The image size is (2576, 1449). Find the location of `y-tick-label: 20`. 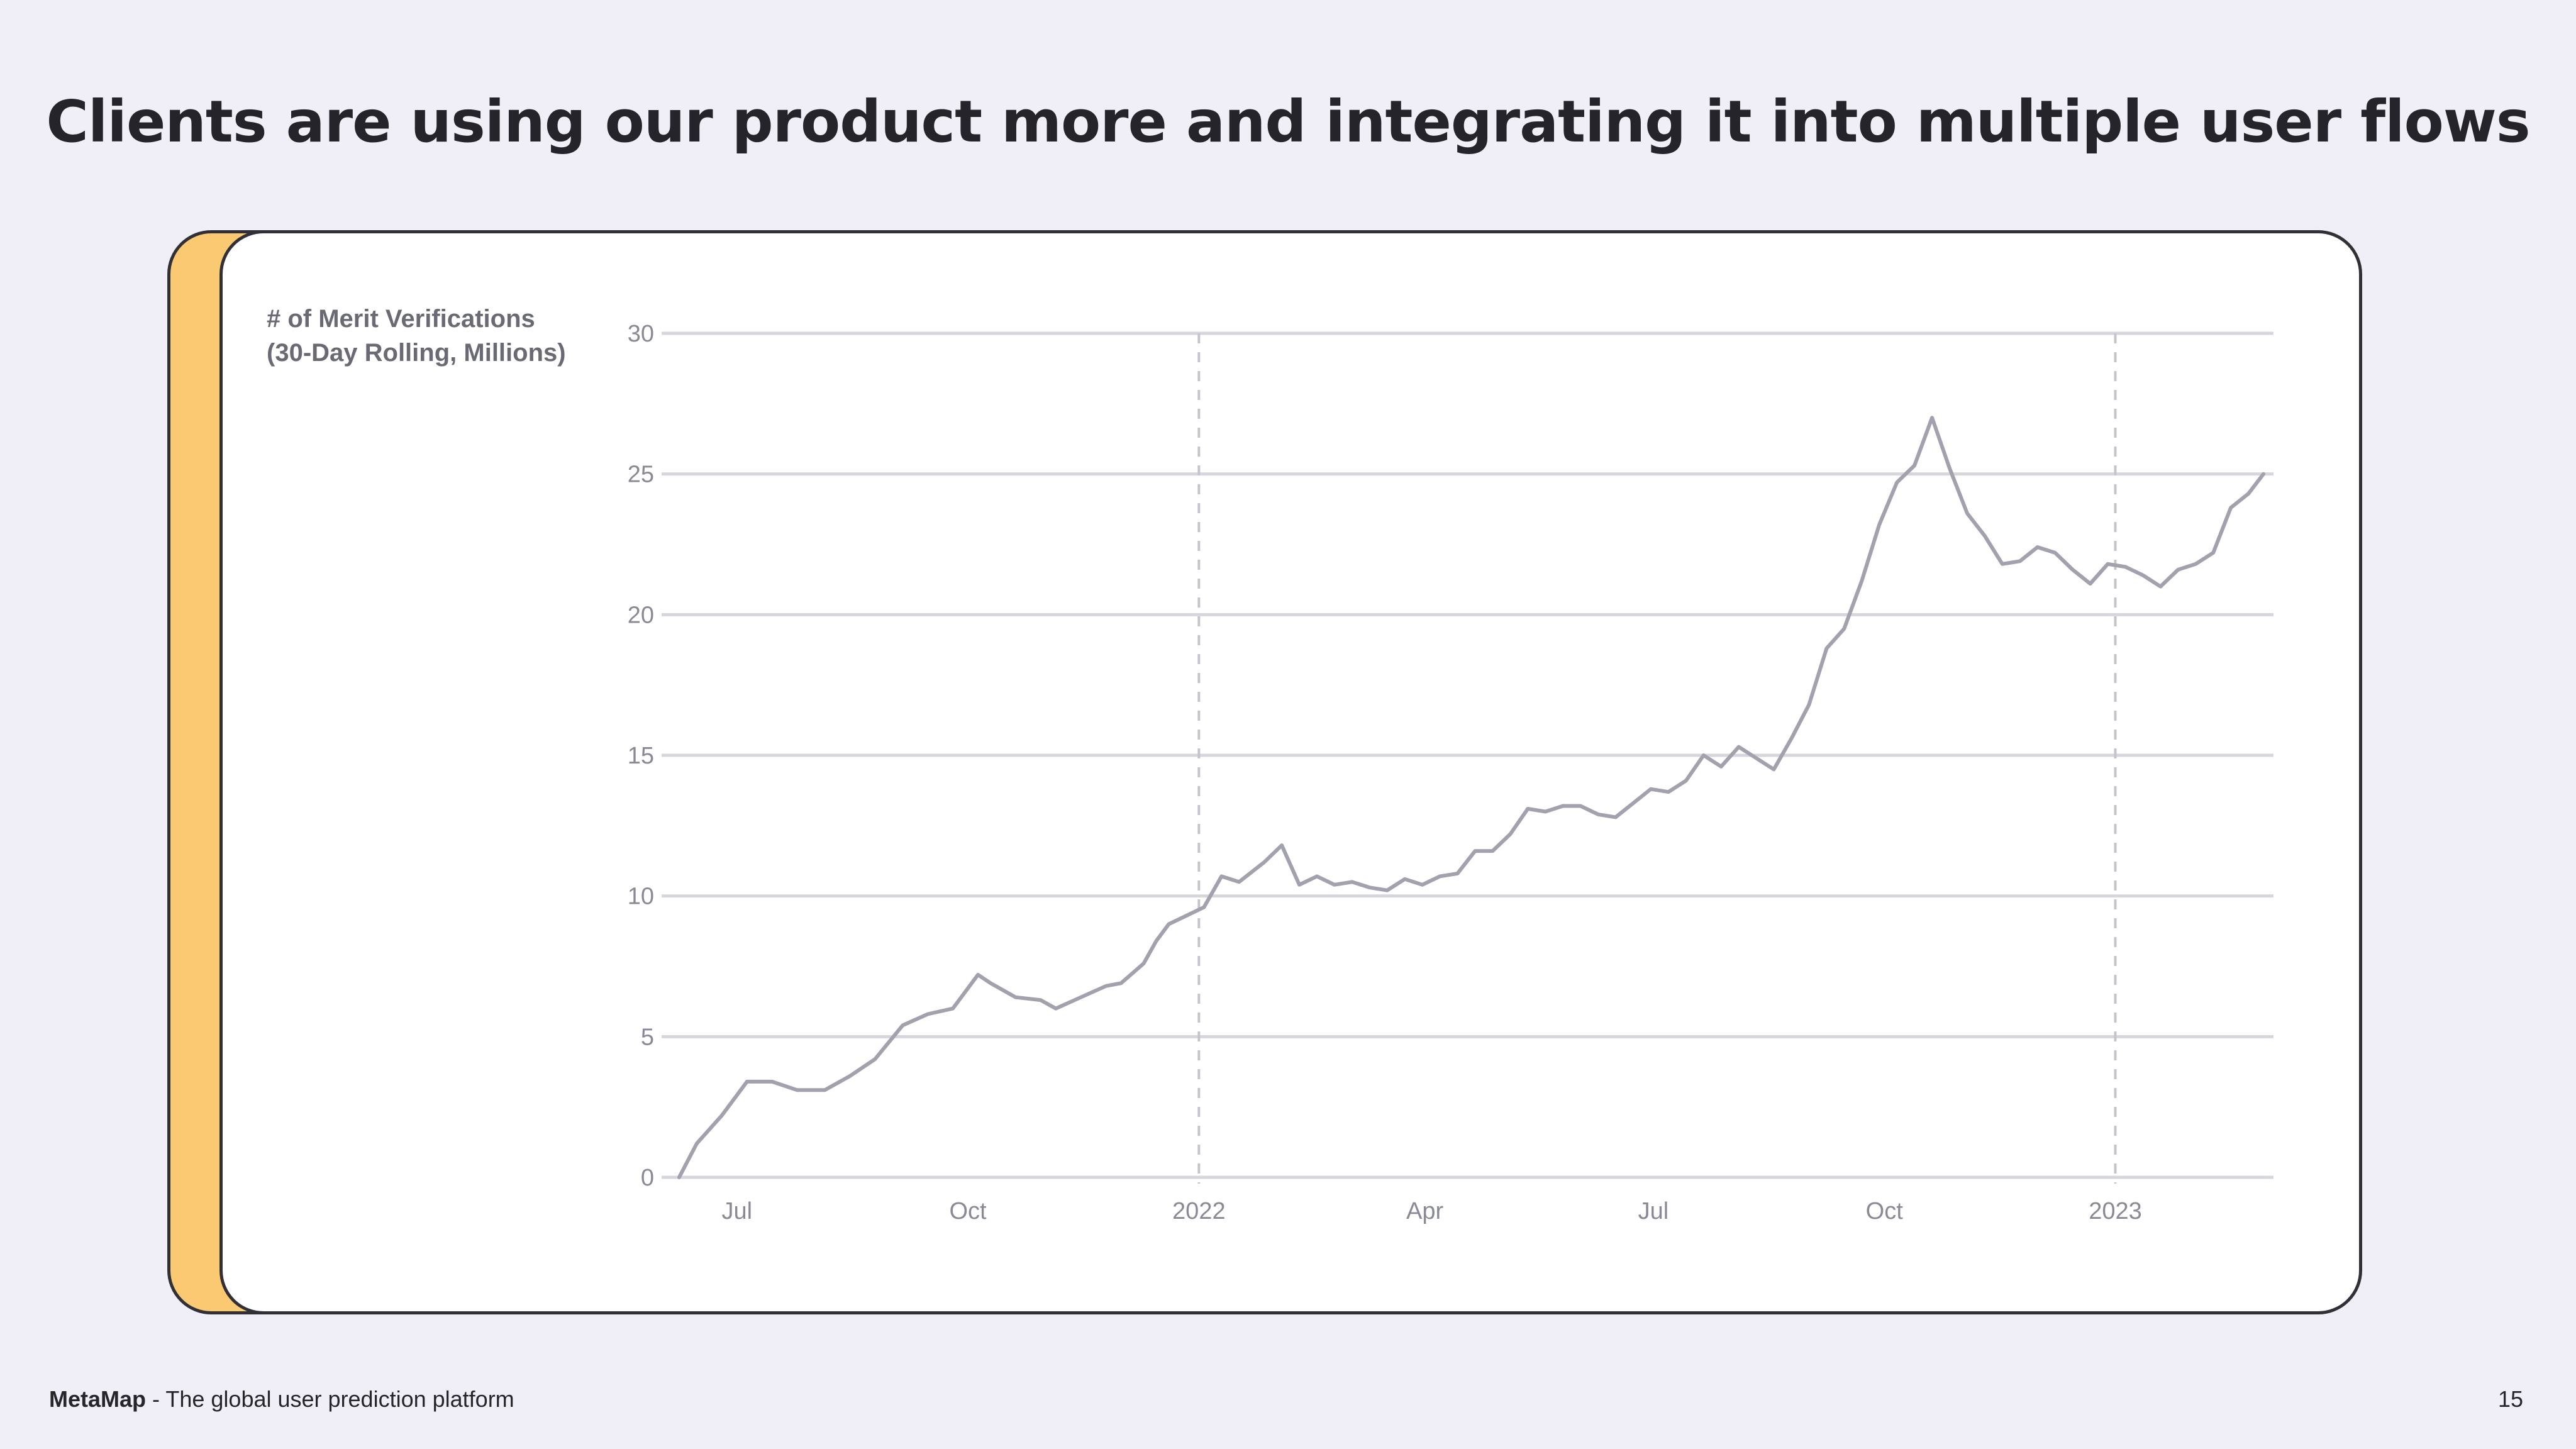

y-tick-label: 20 is located at coordinates (641, 615).